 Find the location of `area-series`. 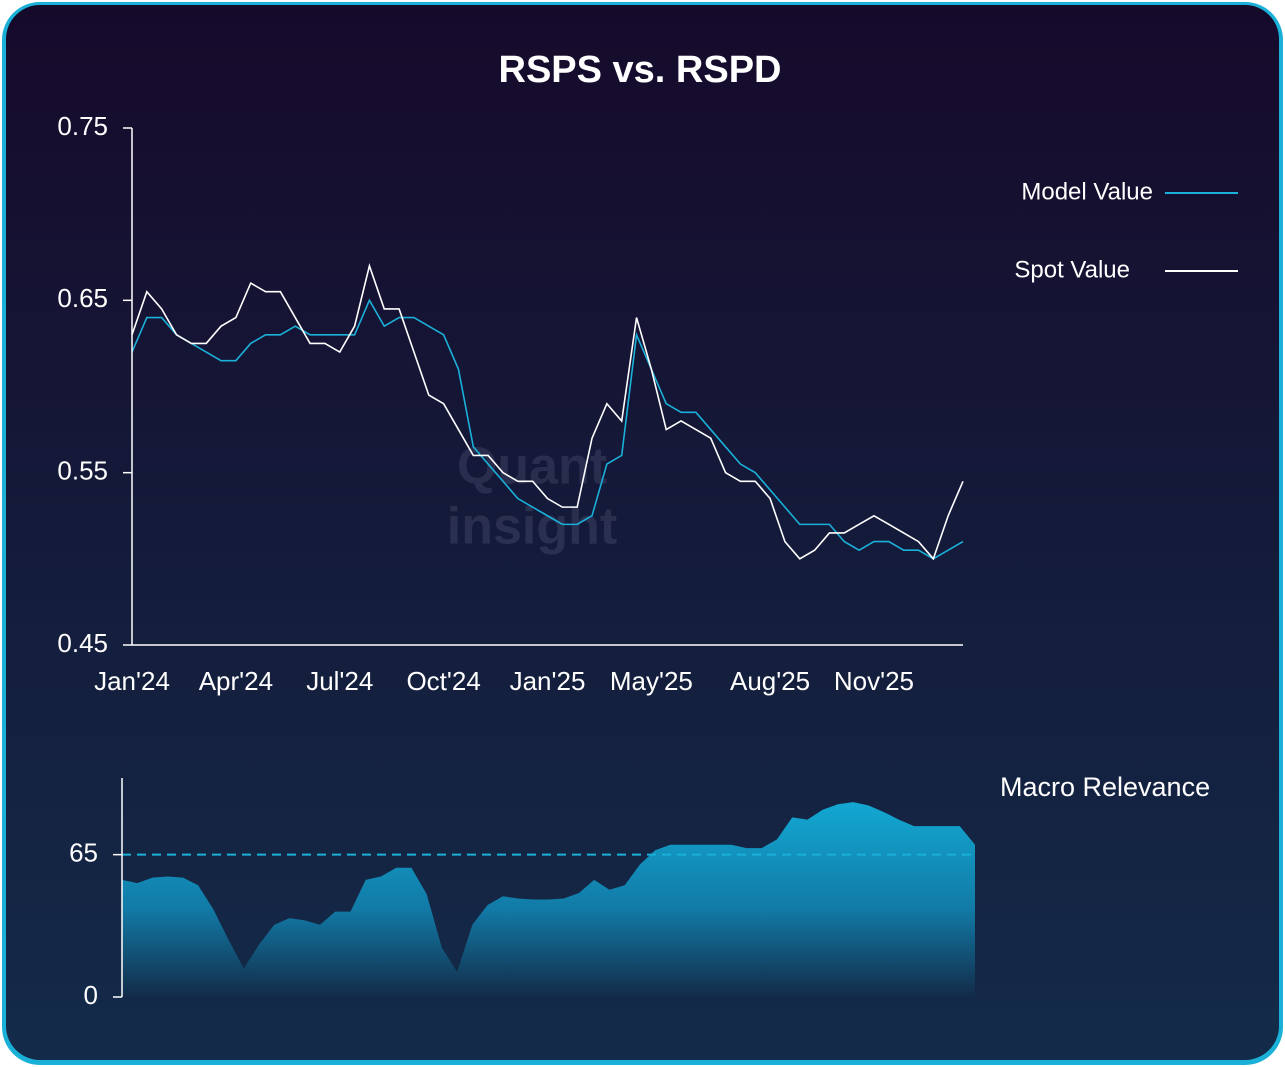

area-series is located at coordinates (548, 899).